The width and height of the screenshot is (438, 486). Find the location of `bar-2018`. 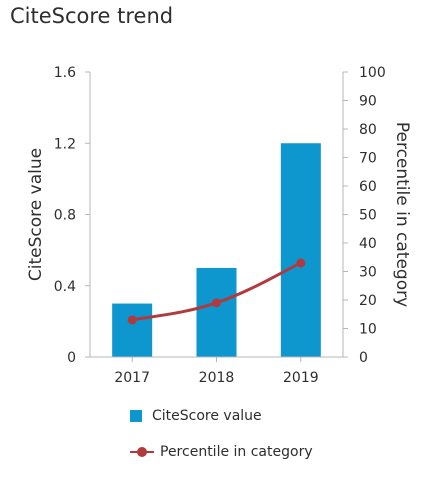

bar-2018 is located at coordinates (216, 312).